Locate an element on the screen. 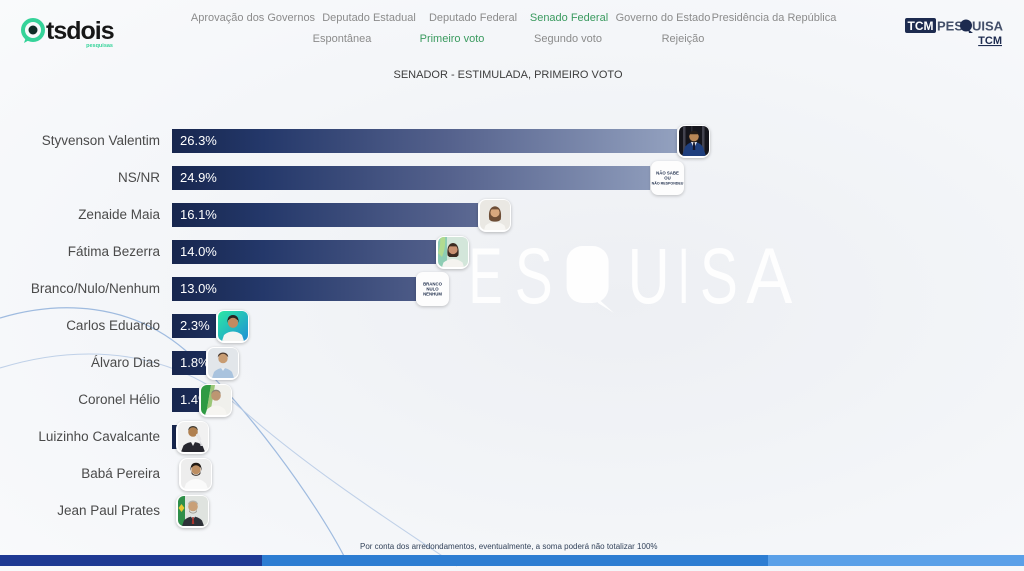  svg-text: U is located at coordinates (649, 275).